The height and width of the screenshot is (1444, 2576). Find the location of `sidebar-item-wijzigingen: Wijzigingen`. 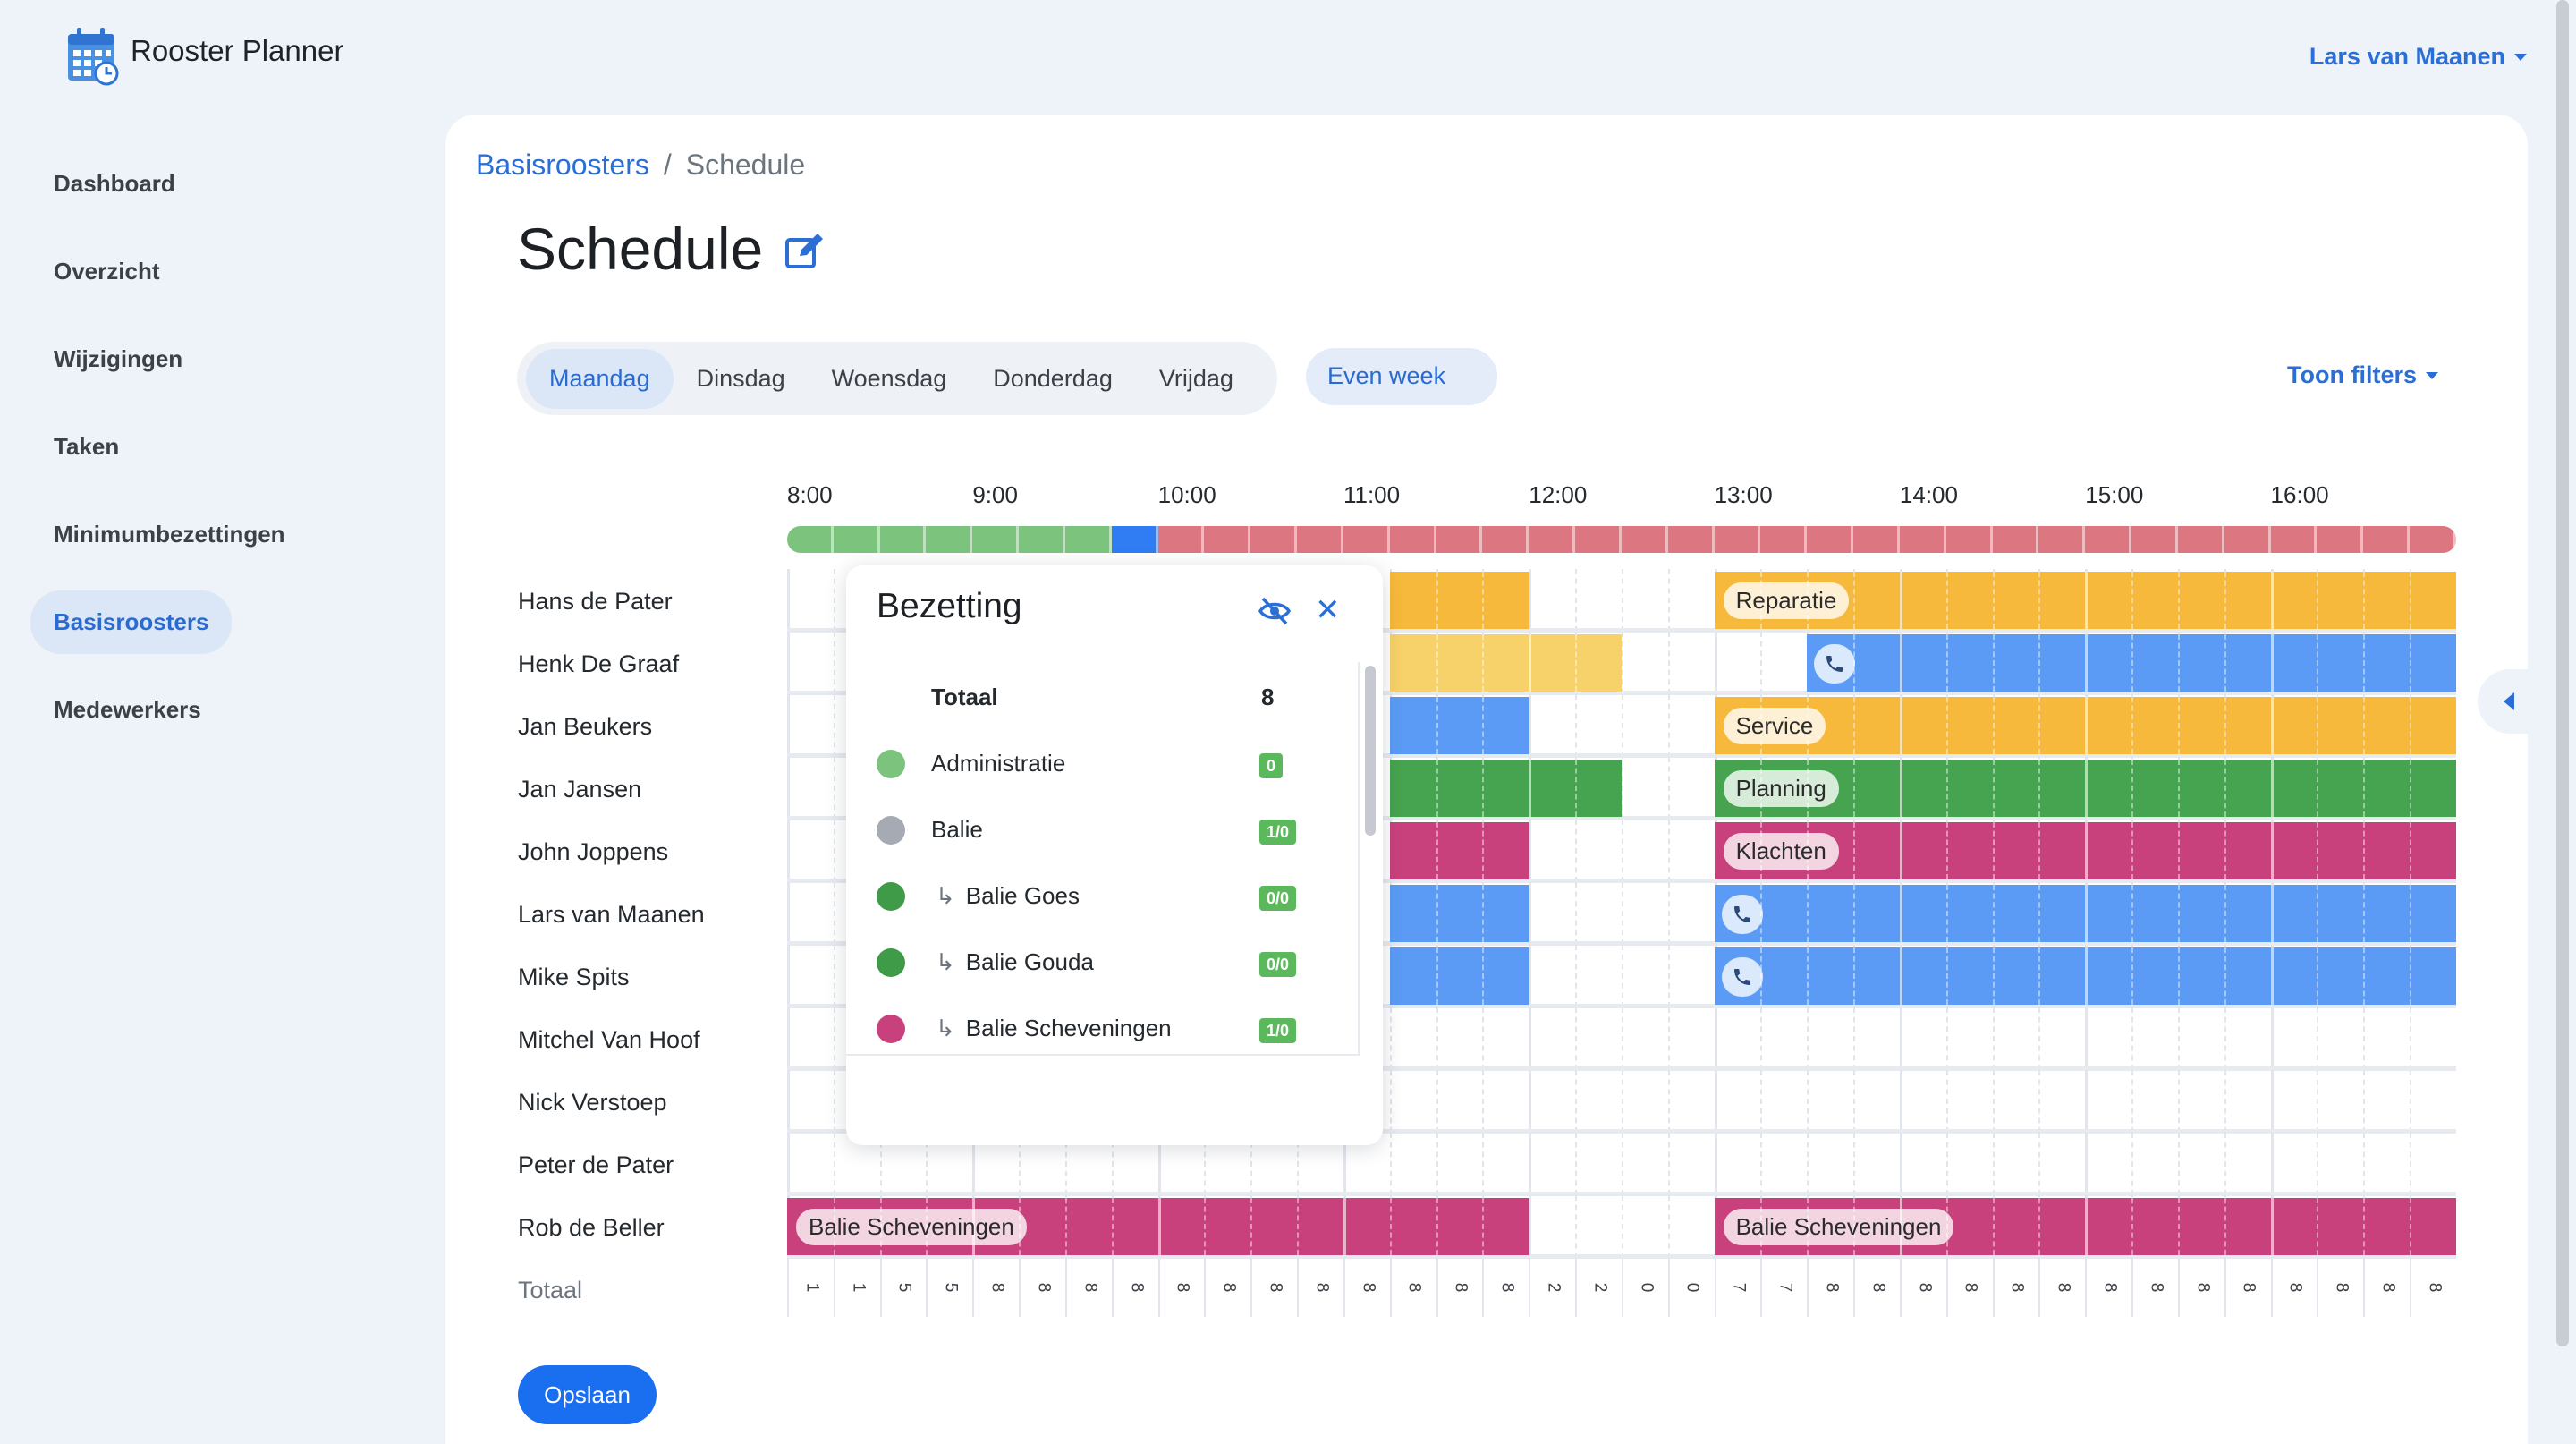

sidebar-item-wijzigingen: Wijzigingen is located at coordinates (118, 358).